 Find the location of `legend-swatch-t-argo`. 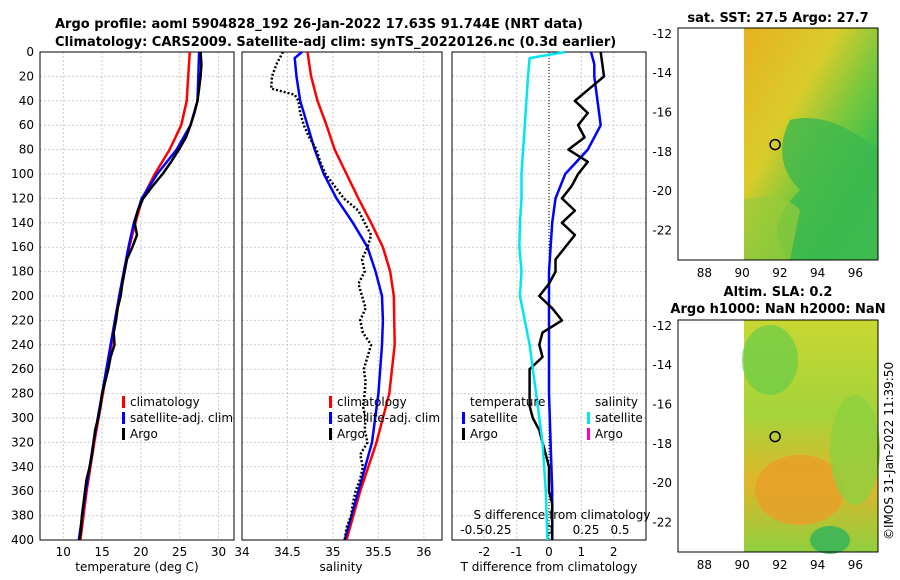

legend-swatch-t-argo is located at coordinates (463, 434).